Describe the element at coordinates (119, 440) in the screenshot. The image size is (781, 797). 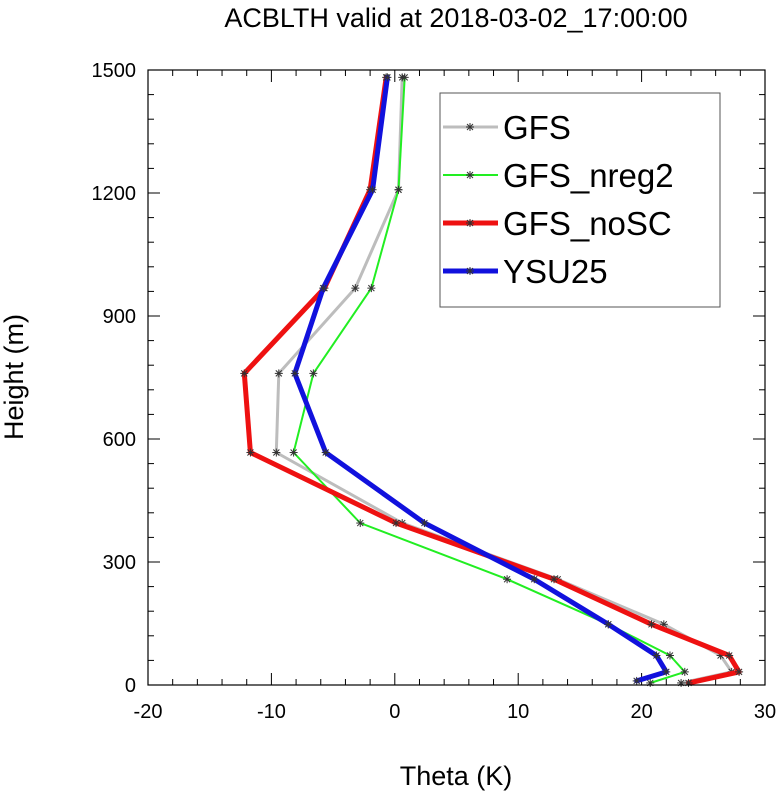
I see `y-tick-label: 600` at that location.